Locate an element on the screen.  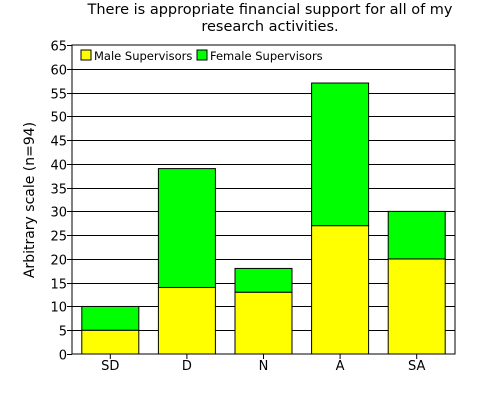
bar-a-female is located at coordinates (340, 154).